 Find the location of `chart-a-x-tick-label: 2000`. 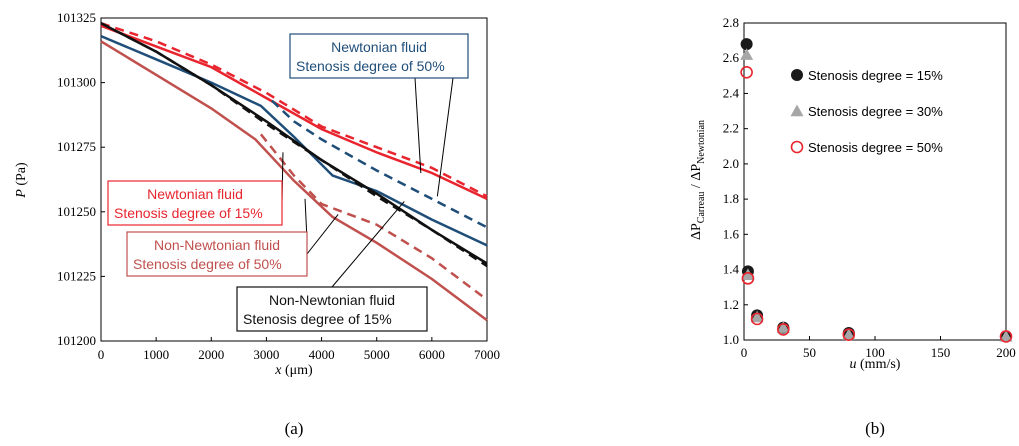

chart-a-x-tick-label: 2000 is located at coordinates (211, 354).